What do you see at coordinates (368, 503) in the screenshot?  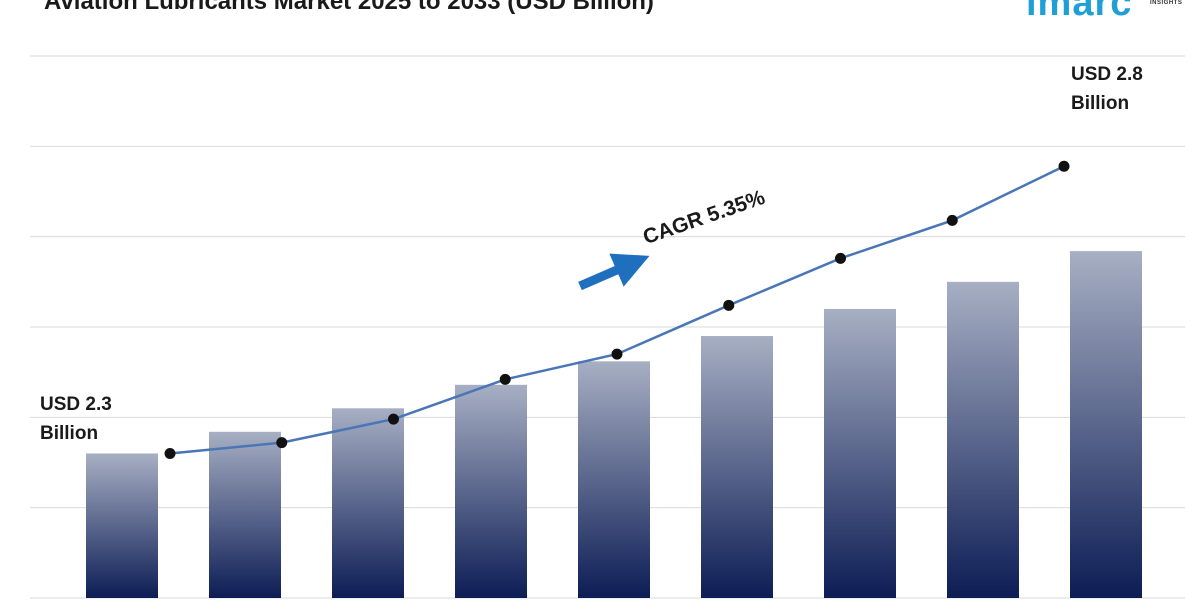 I see `bar-2027` at bounding box center [368, 503].